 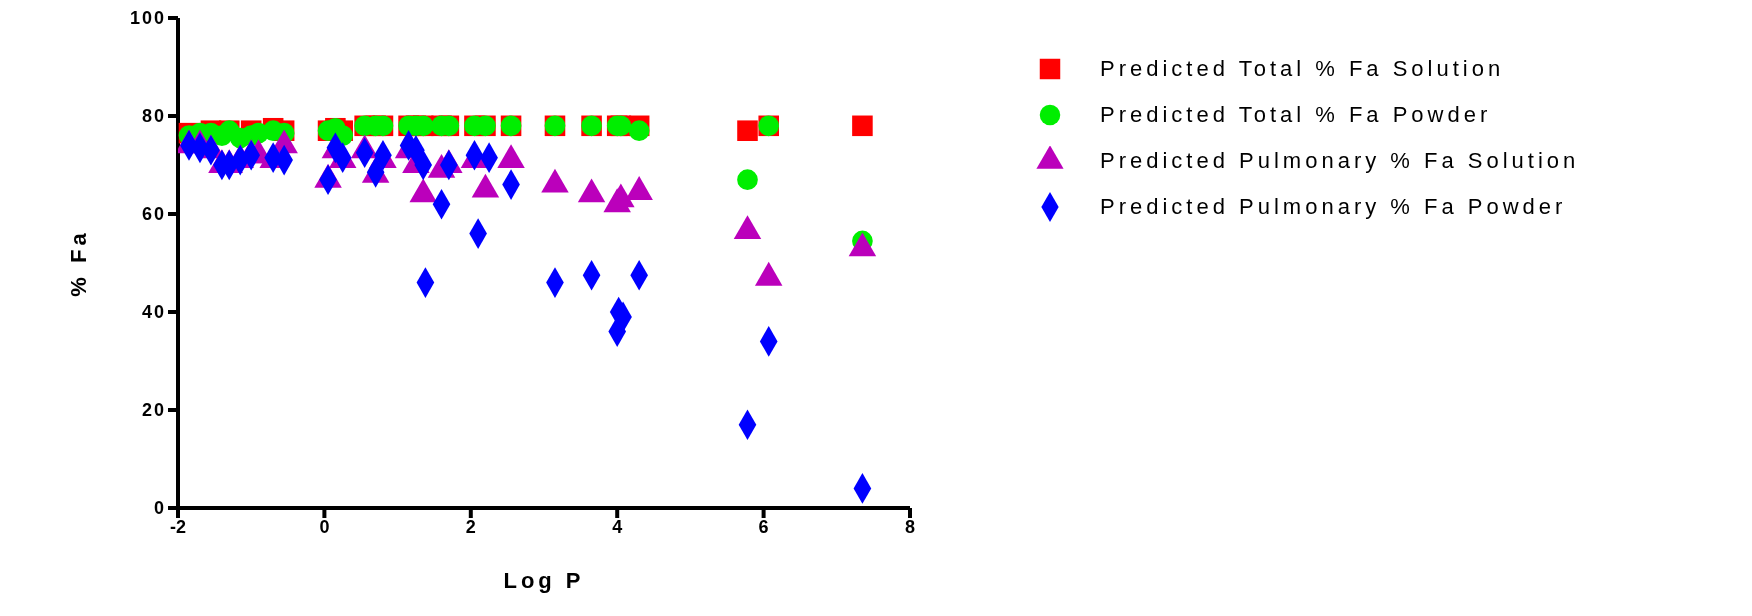 What do you see at coordinates (544, 580) in the screenshot?
I see `x-axis-title: Log P` at bounding box center [544, 580].